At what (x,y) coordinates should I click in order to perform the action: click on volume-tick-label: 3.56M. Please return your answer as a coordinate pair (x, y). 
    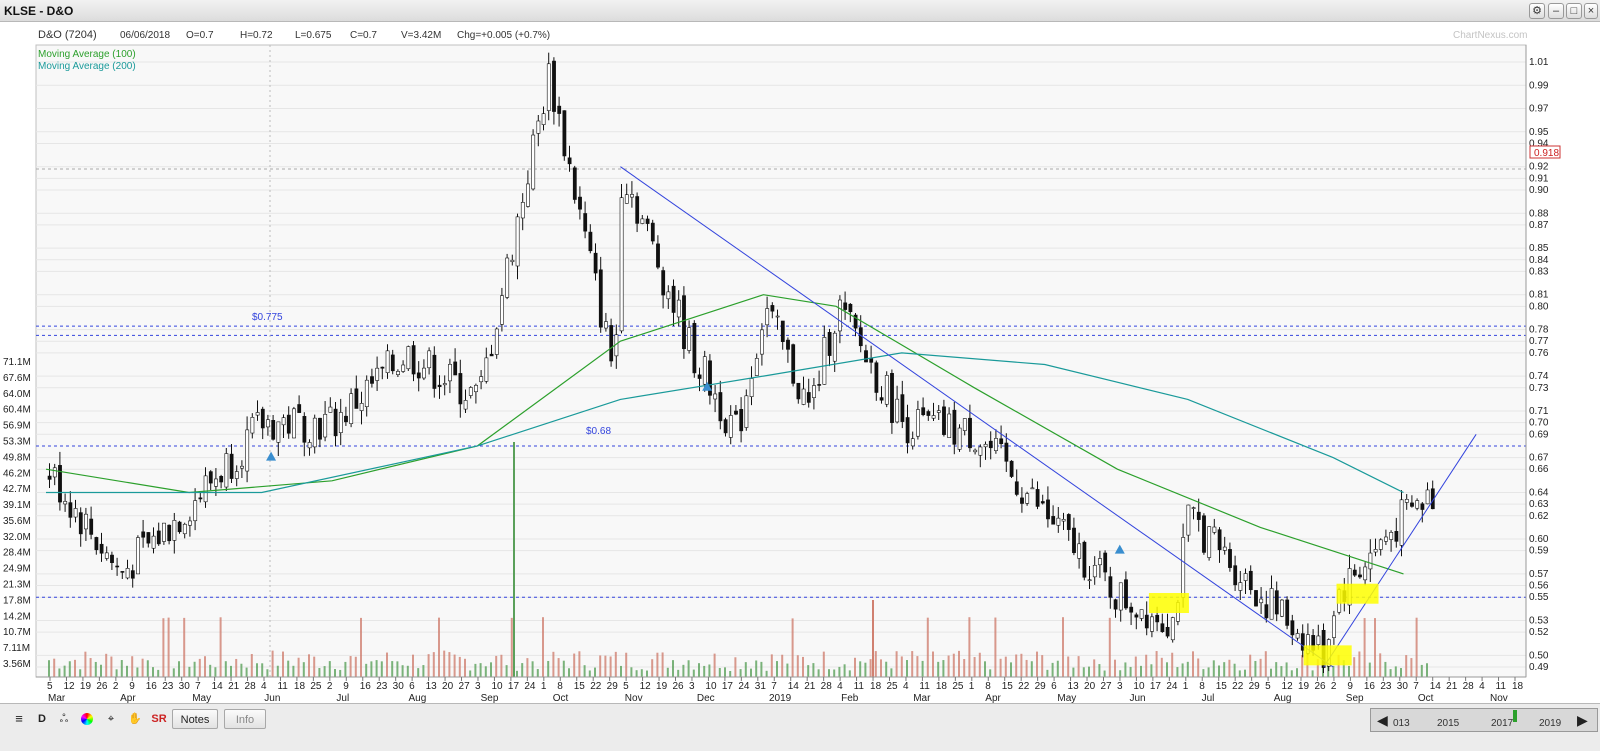
    Looking at the image, I should click on (17, 664).